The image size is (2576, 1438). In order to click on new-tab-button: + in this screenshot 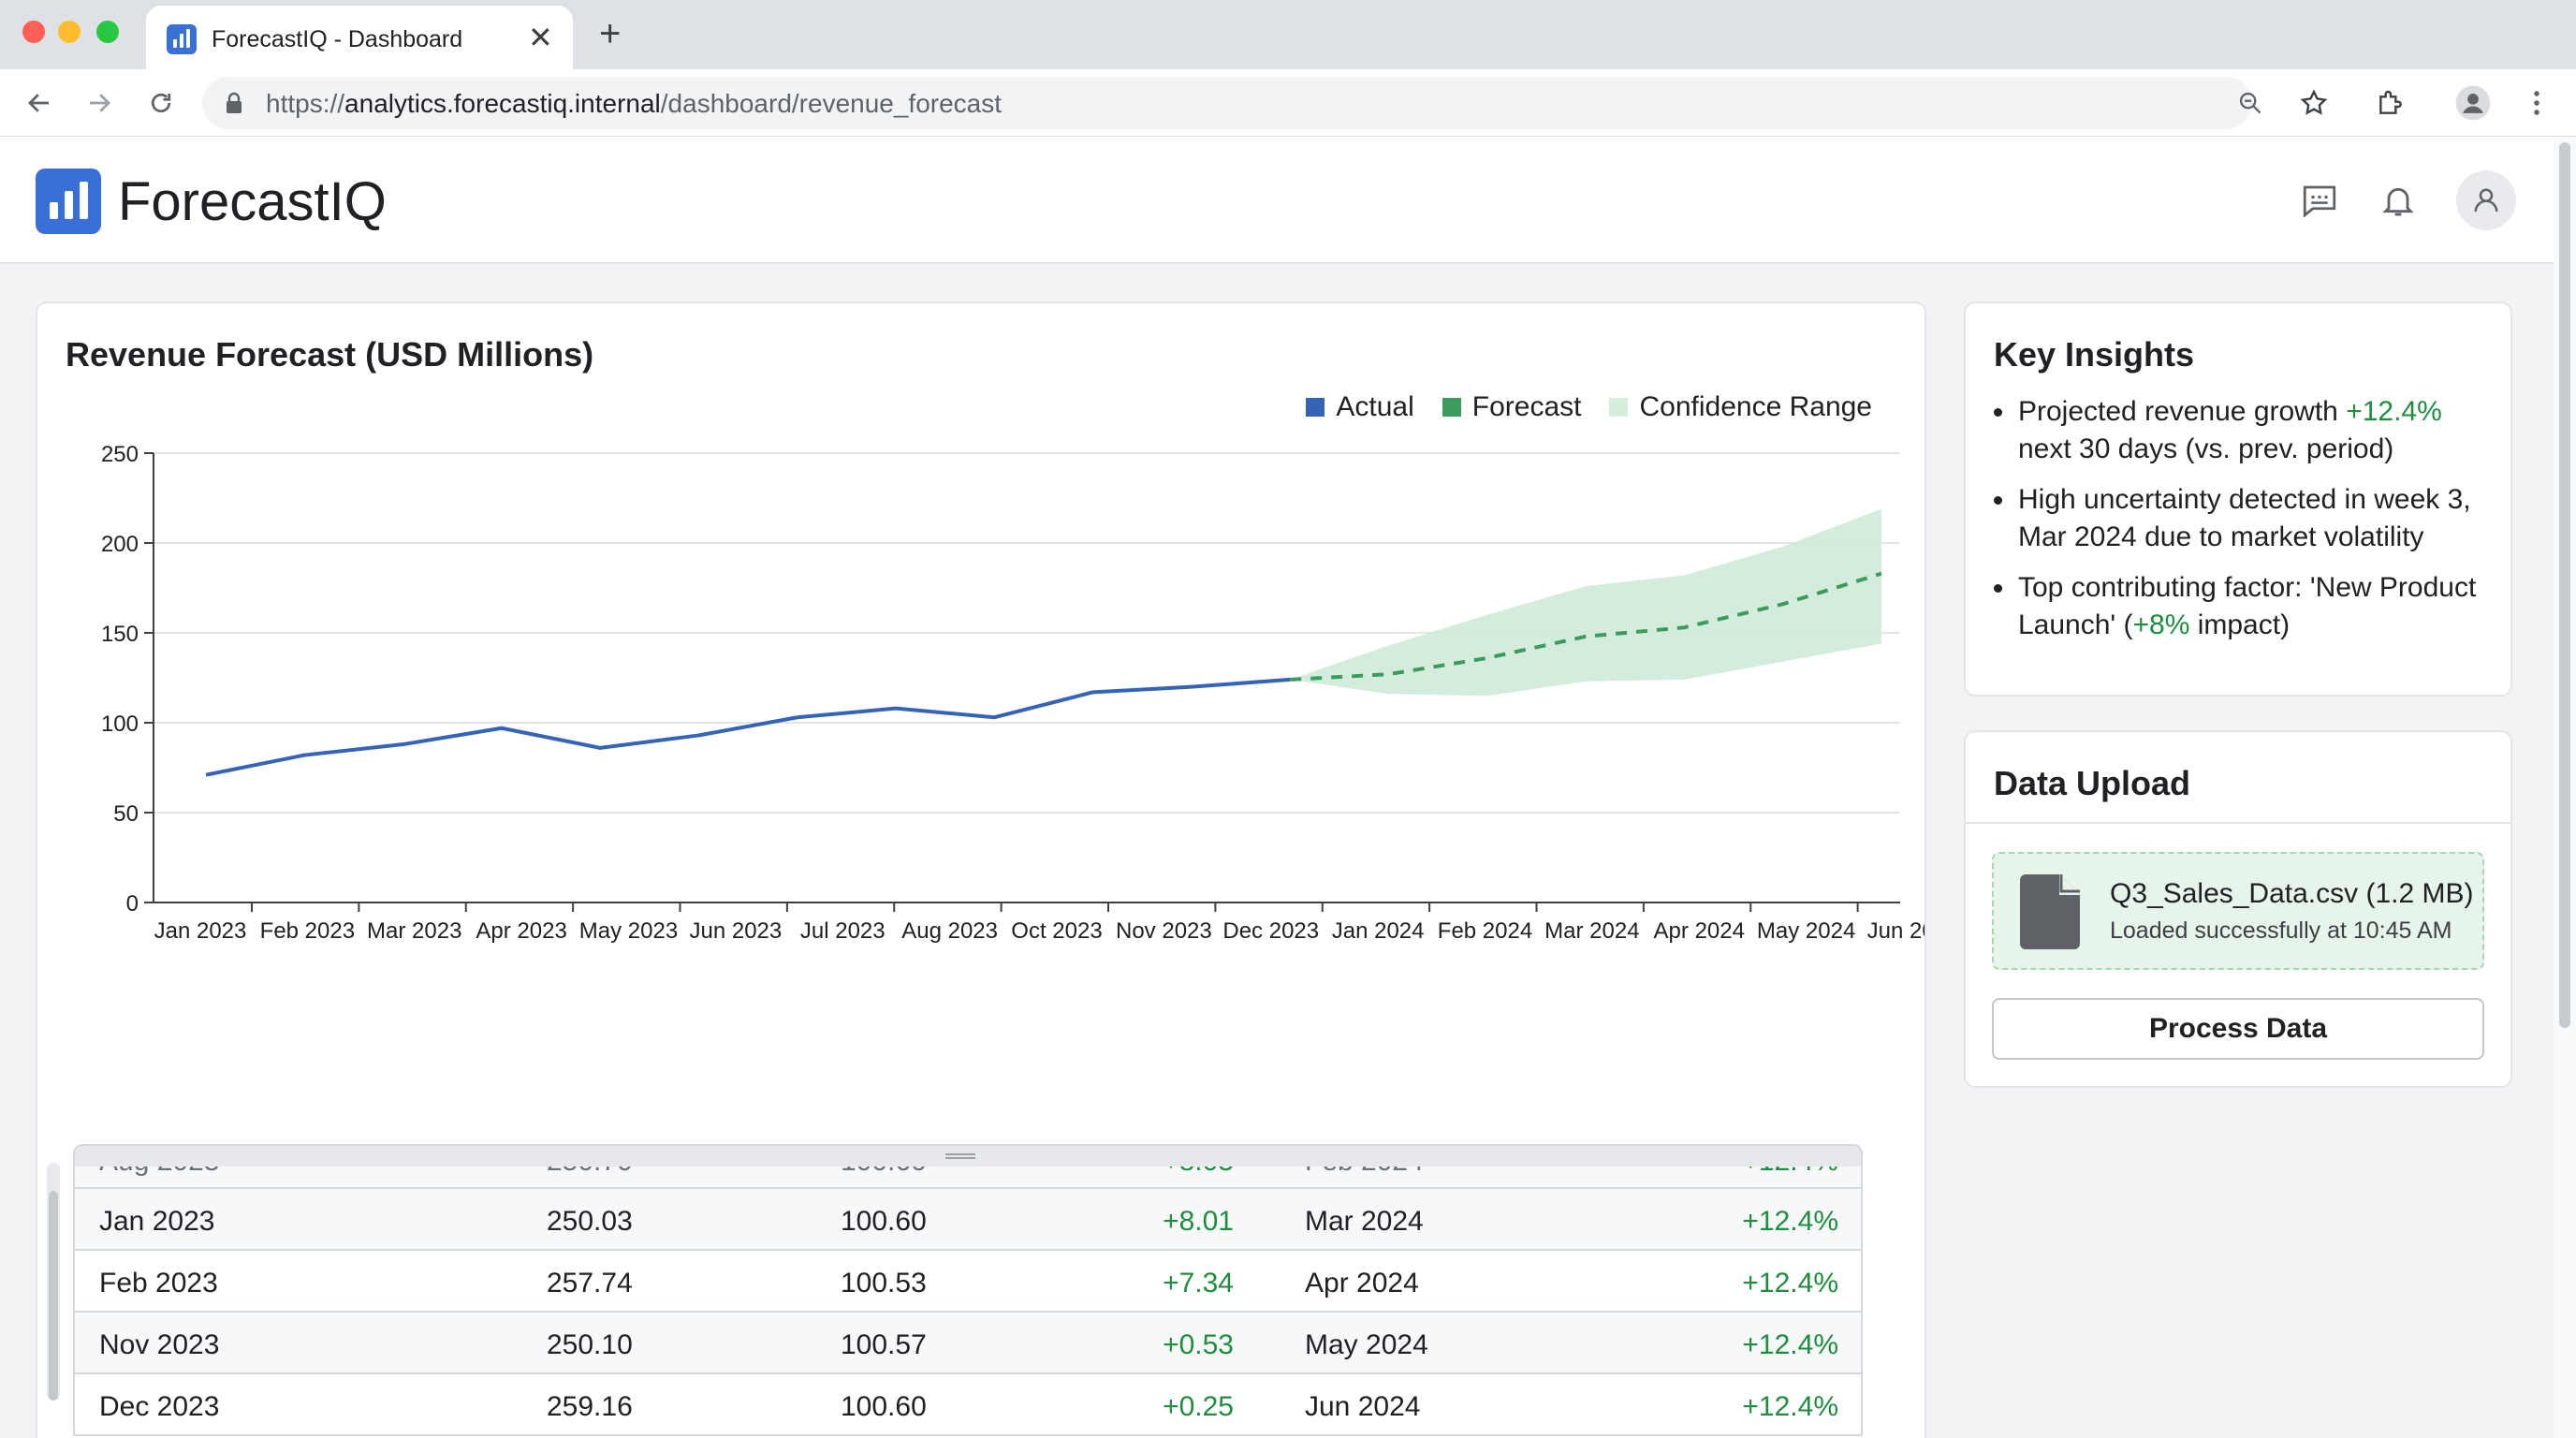, I will do `click(610, 33)`.